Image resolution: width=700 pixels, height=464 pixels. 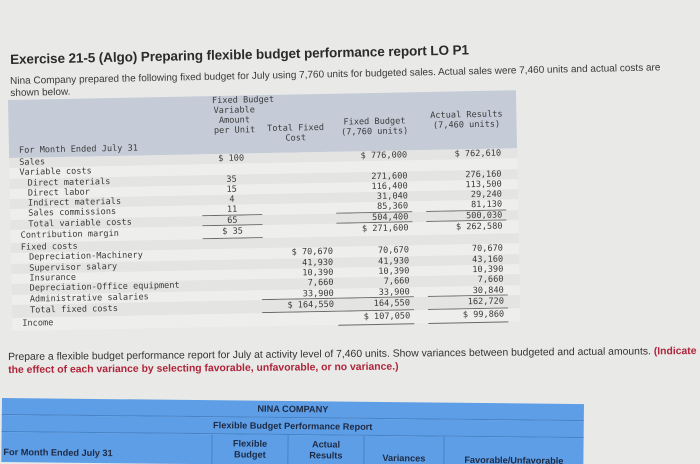 What do you see at coordinates (234, 121) in the screenshot?
I see `header-variable-amount: Variable Amount per Unit` at bounding box center [234, 121].